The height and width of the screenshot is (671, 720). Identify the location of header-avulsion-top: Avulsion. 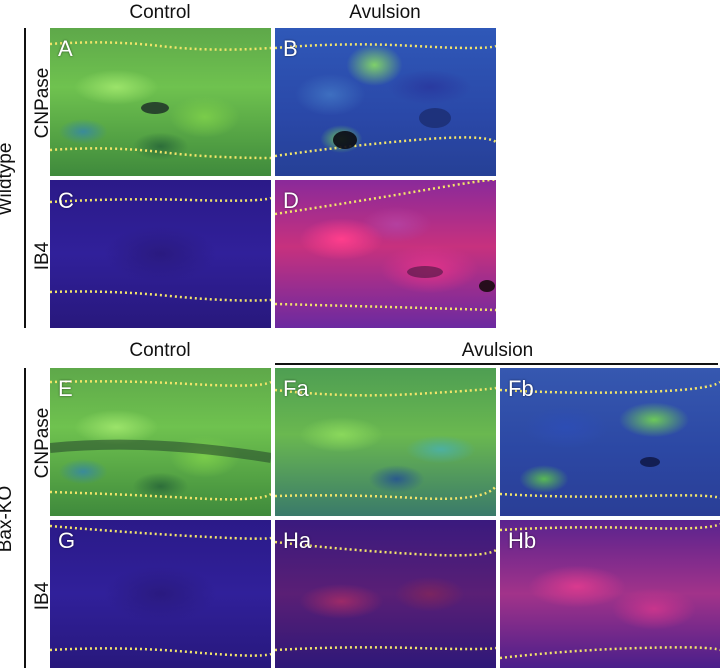
(385, 12).